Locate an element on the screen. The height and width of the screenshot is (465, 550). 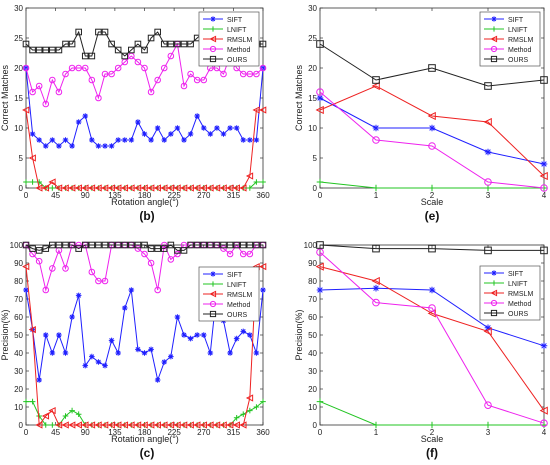
y-tick-label: 70 is located at coordinates (312, 299).